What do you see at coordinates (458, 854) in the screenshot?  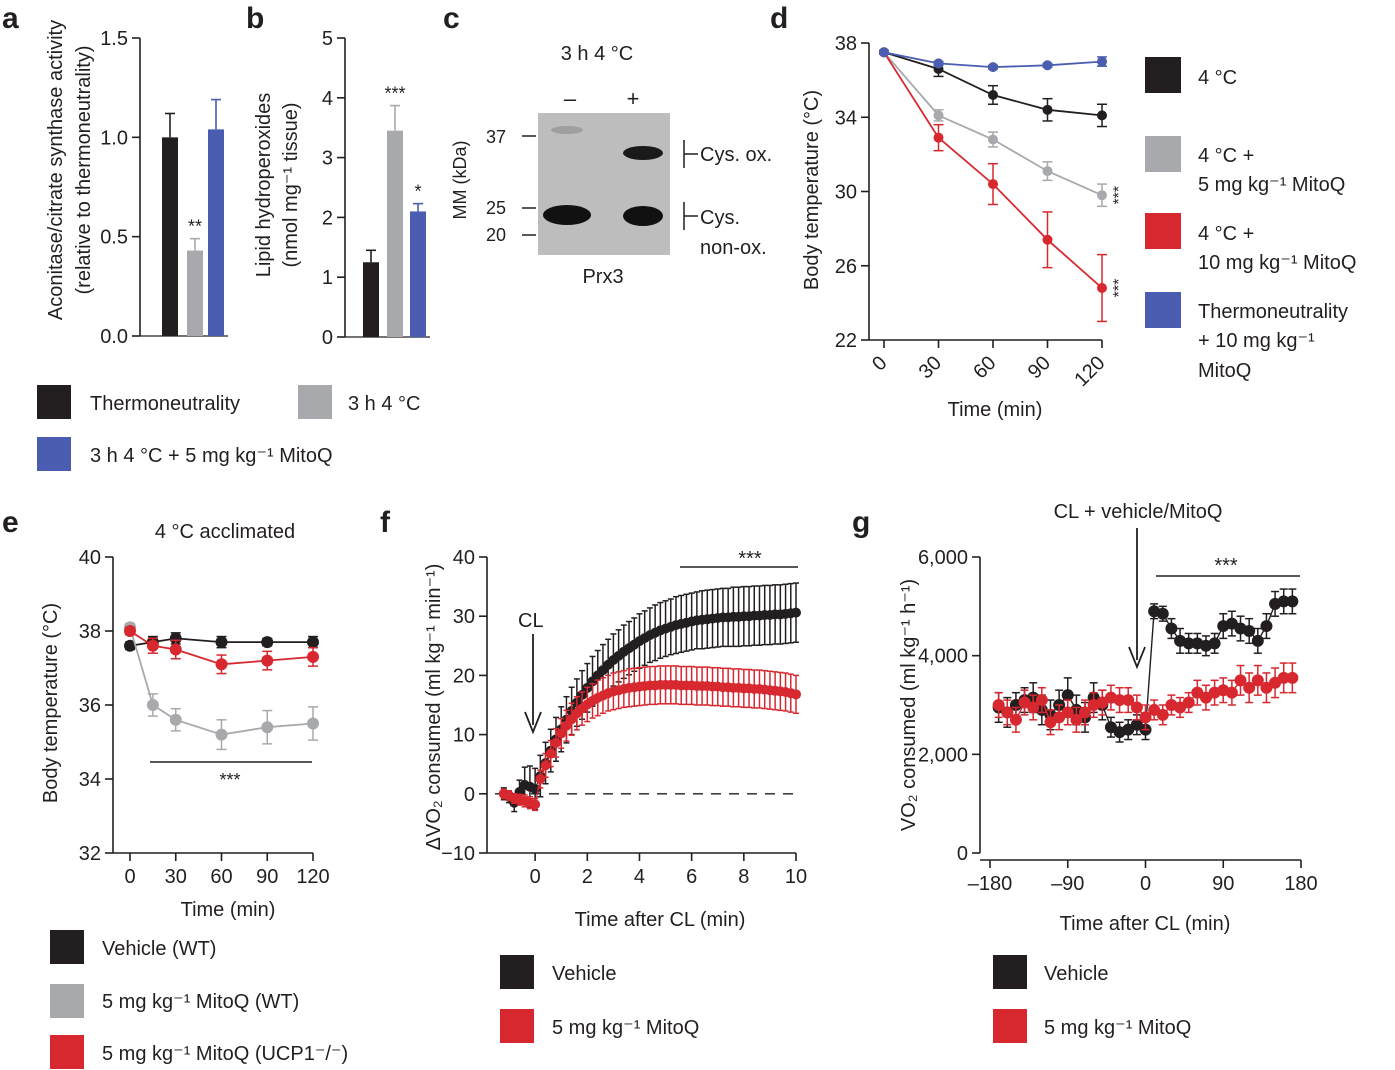 I see `panel-f-ytick-label: −10` at bounding box center [458, 854].